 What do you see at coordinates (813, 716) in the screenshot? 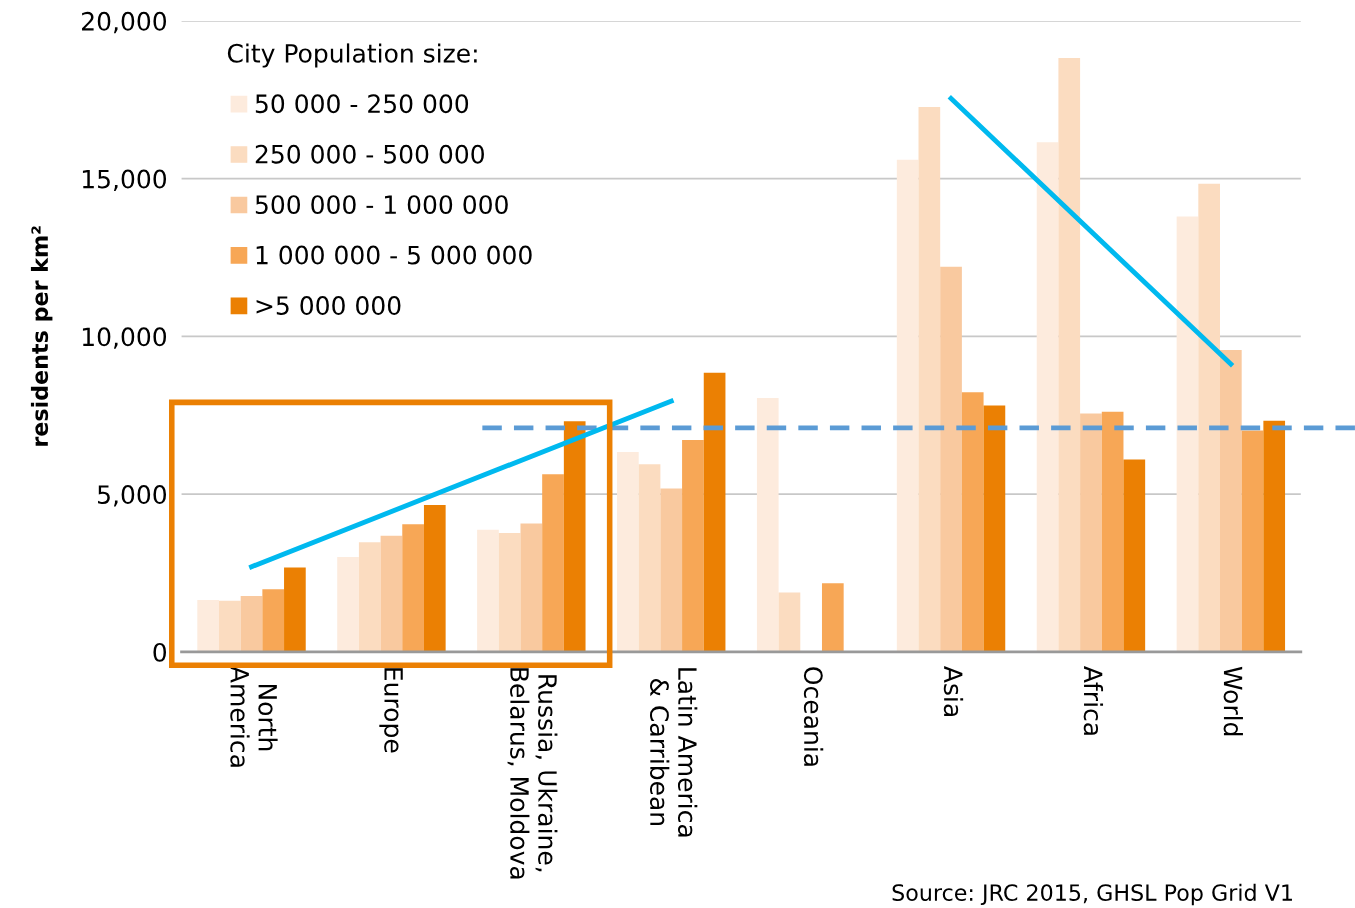
I see `x-tick-label: Oceania` at bounding box center [813, 716].